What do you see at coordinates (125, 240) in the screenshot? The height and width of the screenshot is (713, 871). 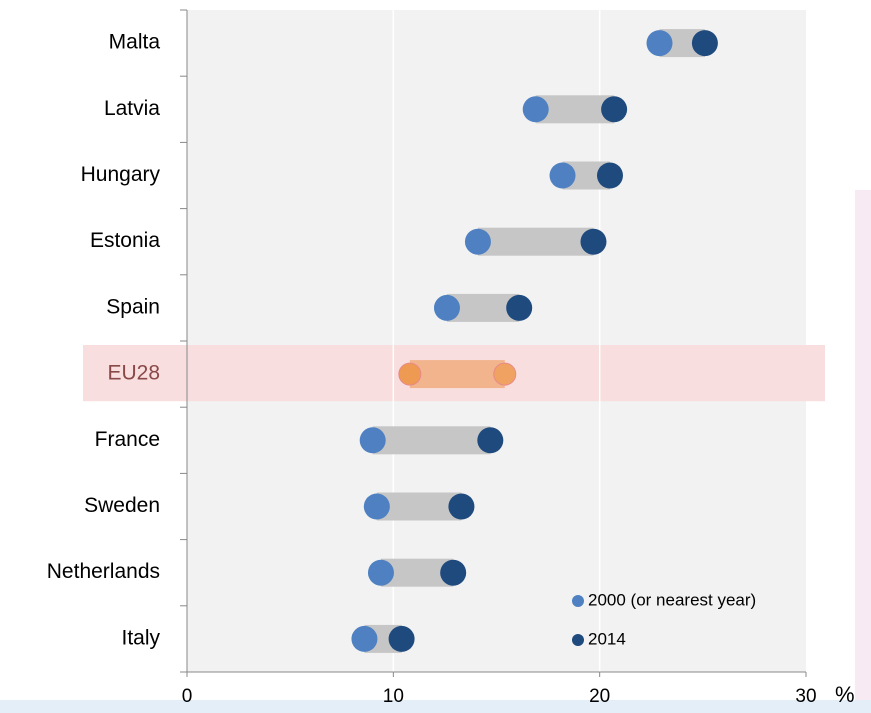 I see `category-label: Estonia` at bounding box center [125, 240].